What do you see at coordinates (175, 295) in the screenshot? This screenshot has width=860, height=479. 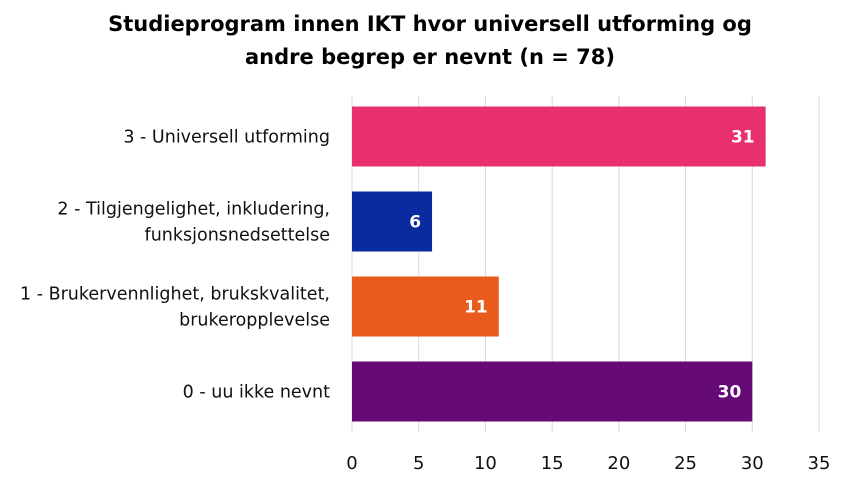 I see `category-label-2-line-0: 1 - Brukervennlighet, brukskvalitet,` at bounding box center [175, 295].